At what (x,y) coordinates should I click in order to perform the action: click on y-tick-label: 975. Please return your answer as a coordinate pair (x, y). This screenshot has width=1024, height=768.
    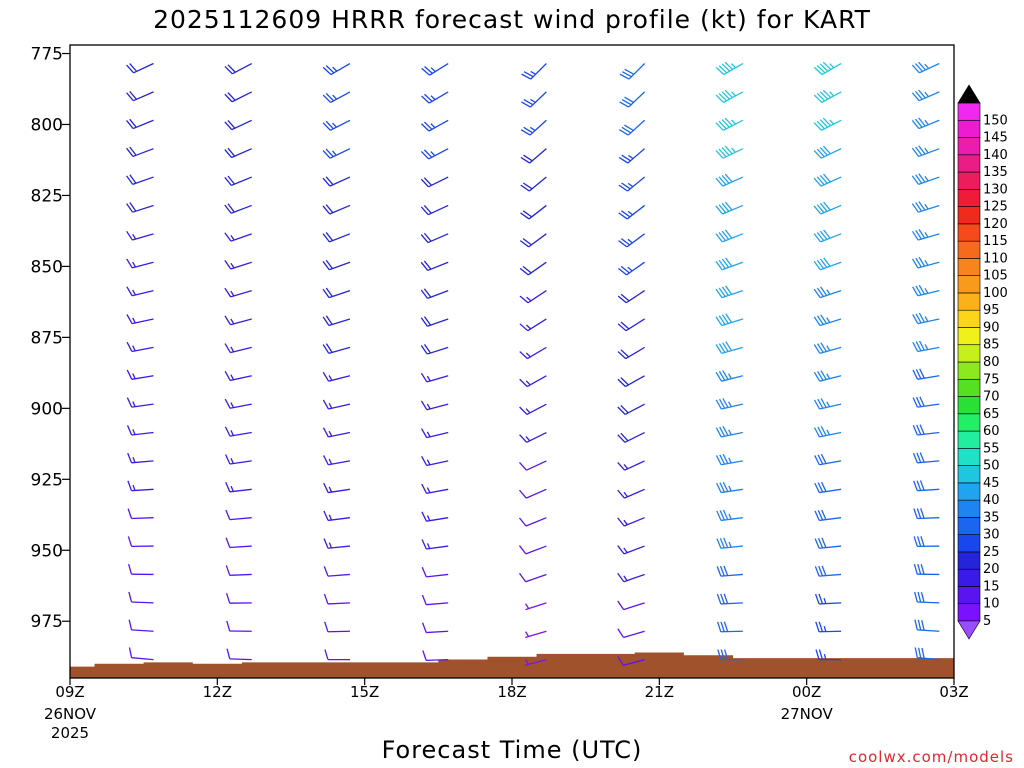
    Looking at the image, I should click on (47, 622).